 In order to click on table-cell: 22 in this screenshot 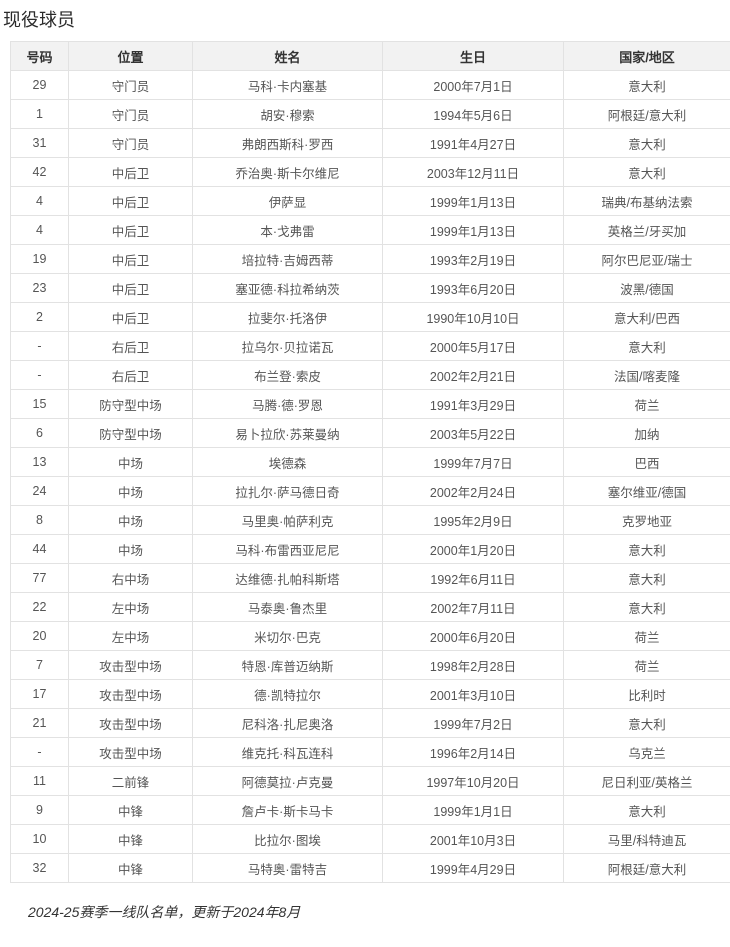, I will do `click(39, 607)`.